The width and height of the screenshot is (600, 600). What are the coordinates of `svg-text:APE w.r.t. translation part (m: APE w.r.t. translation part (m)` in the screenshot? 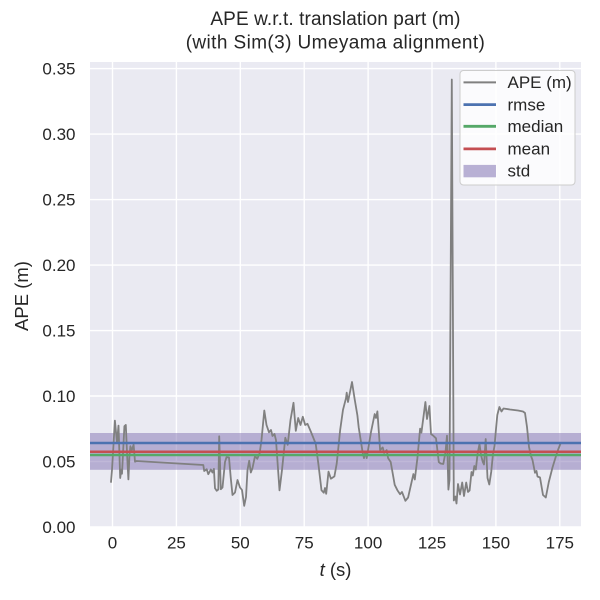 It's located at (335, 19).